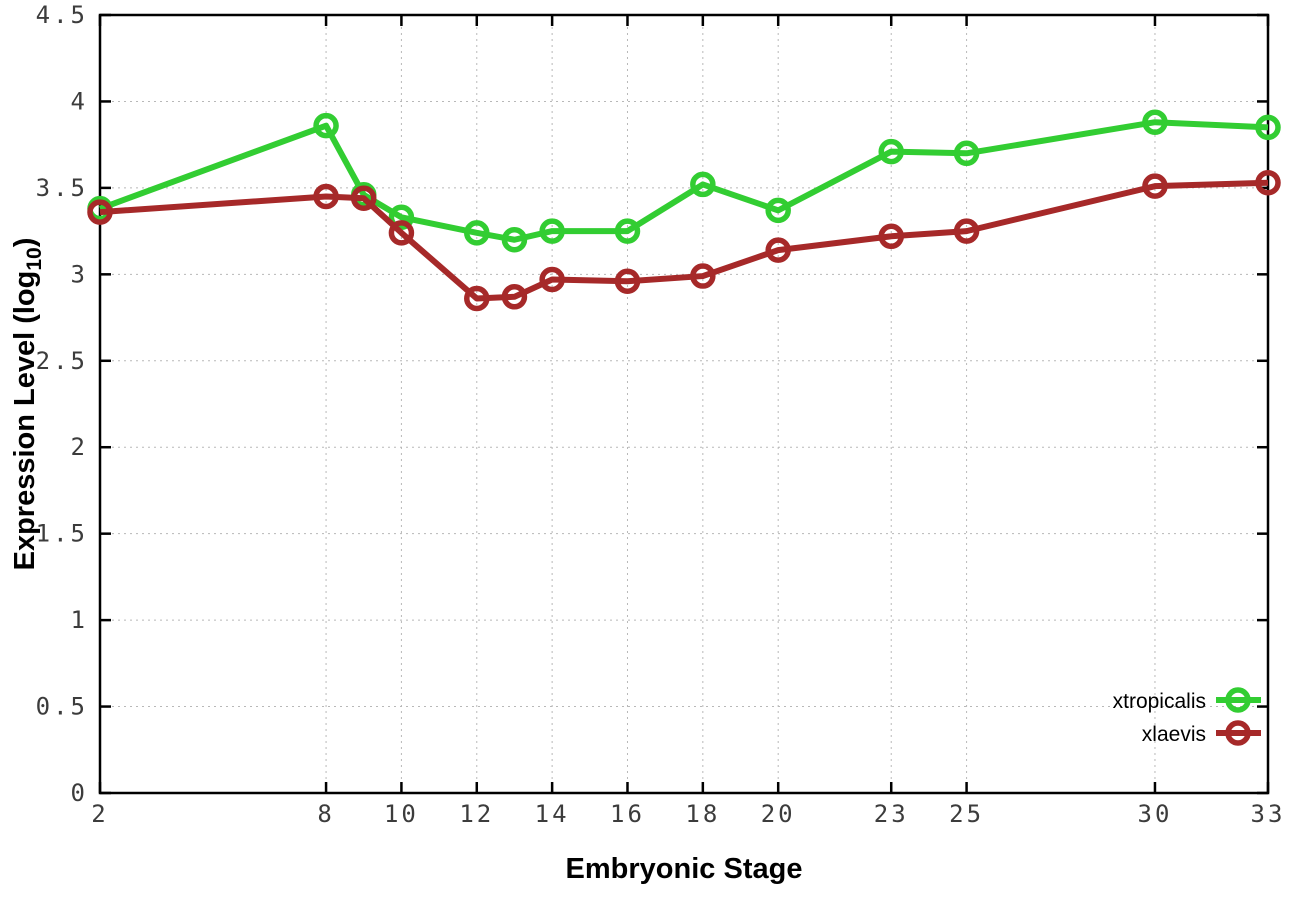 The width and height of the screenshot is (1296, 907). What do you see at coordinates (27, 404) in the screenshot?
I see `y-axis-title: Expression Level (log10)` at bounding box center [27, 404].